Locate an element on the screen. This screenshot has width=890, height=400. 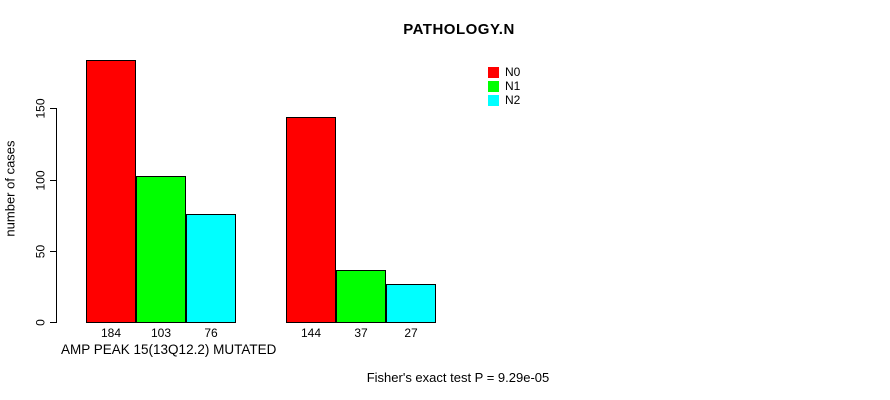
fishers-test-annotation: Fisher's exact test P = 9.29e-05 is located at coordinates (458, 377).